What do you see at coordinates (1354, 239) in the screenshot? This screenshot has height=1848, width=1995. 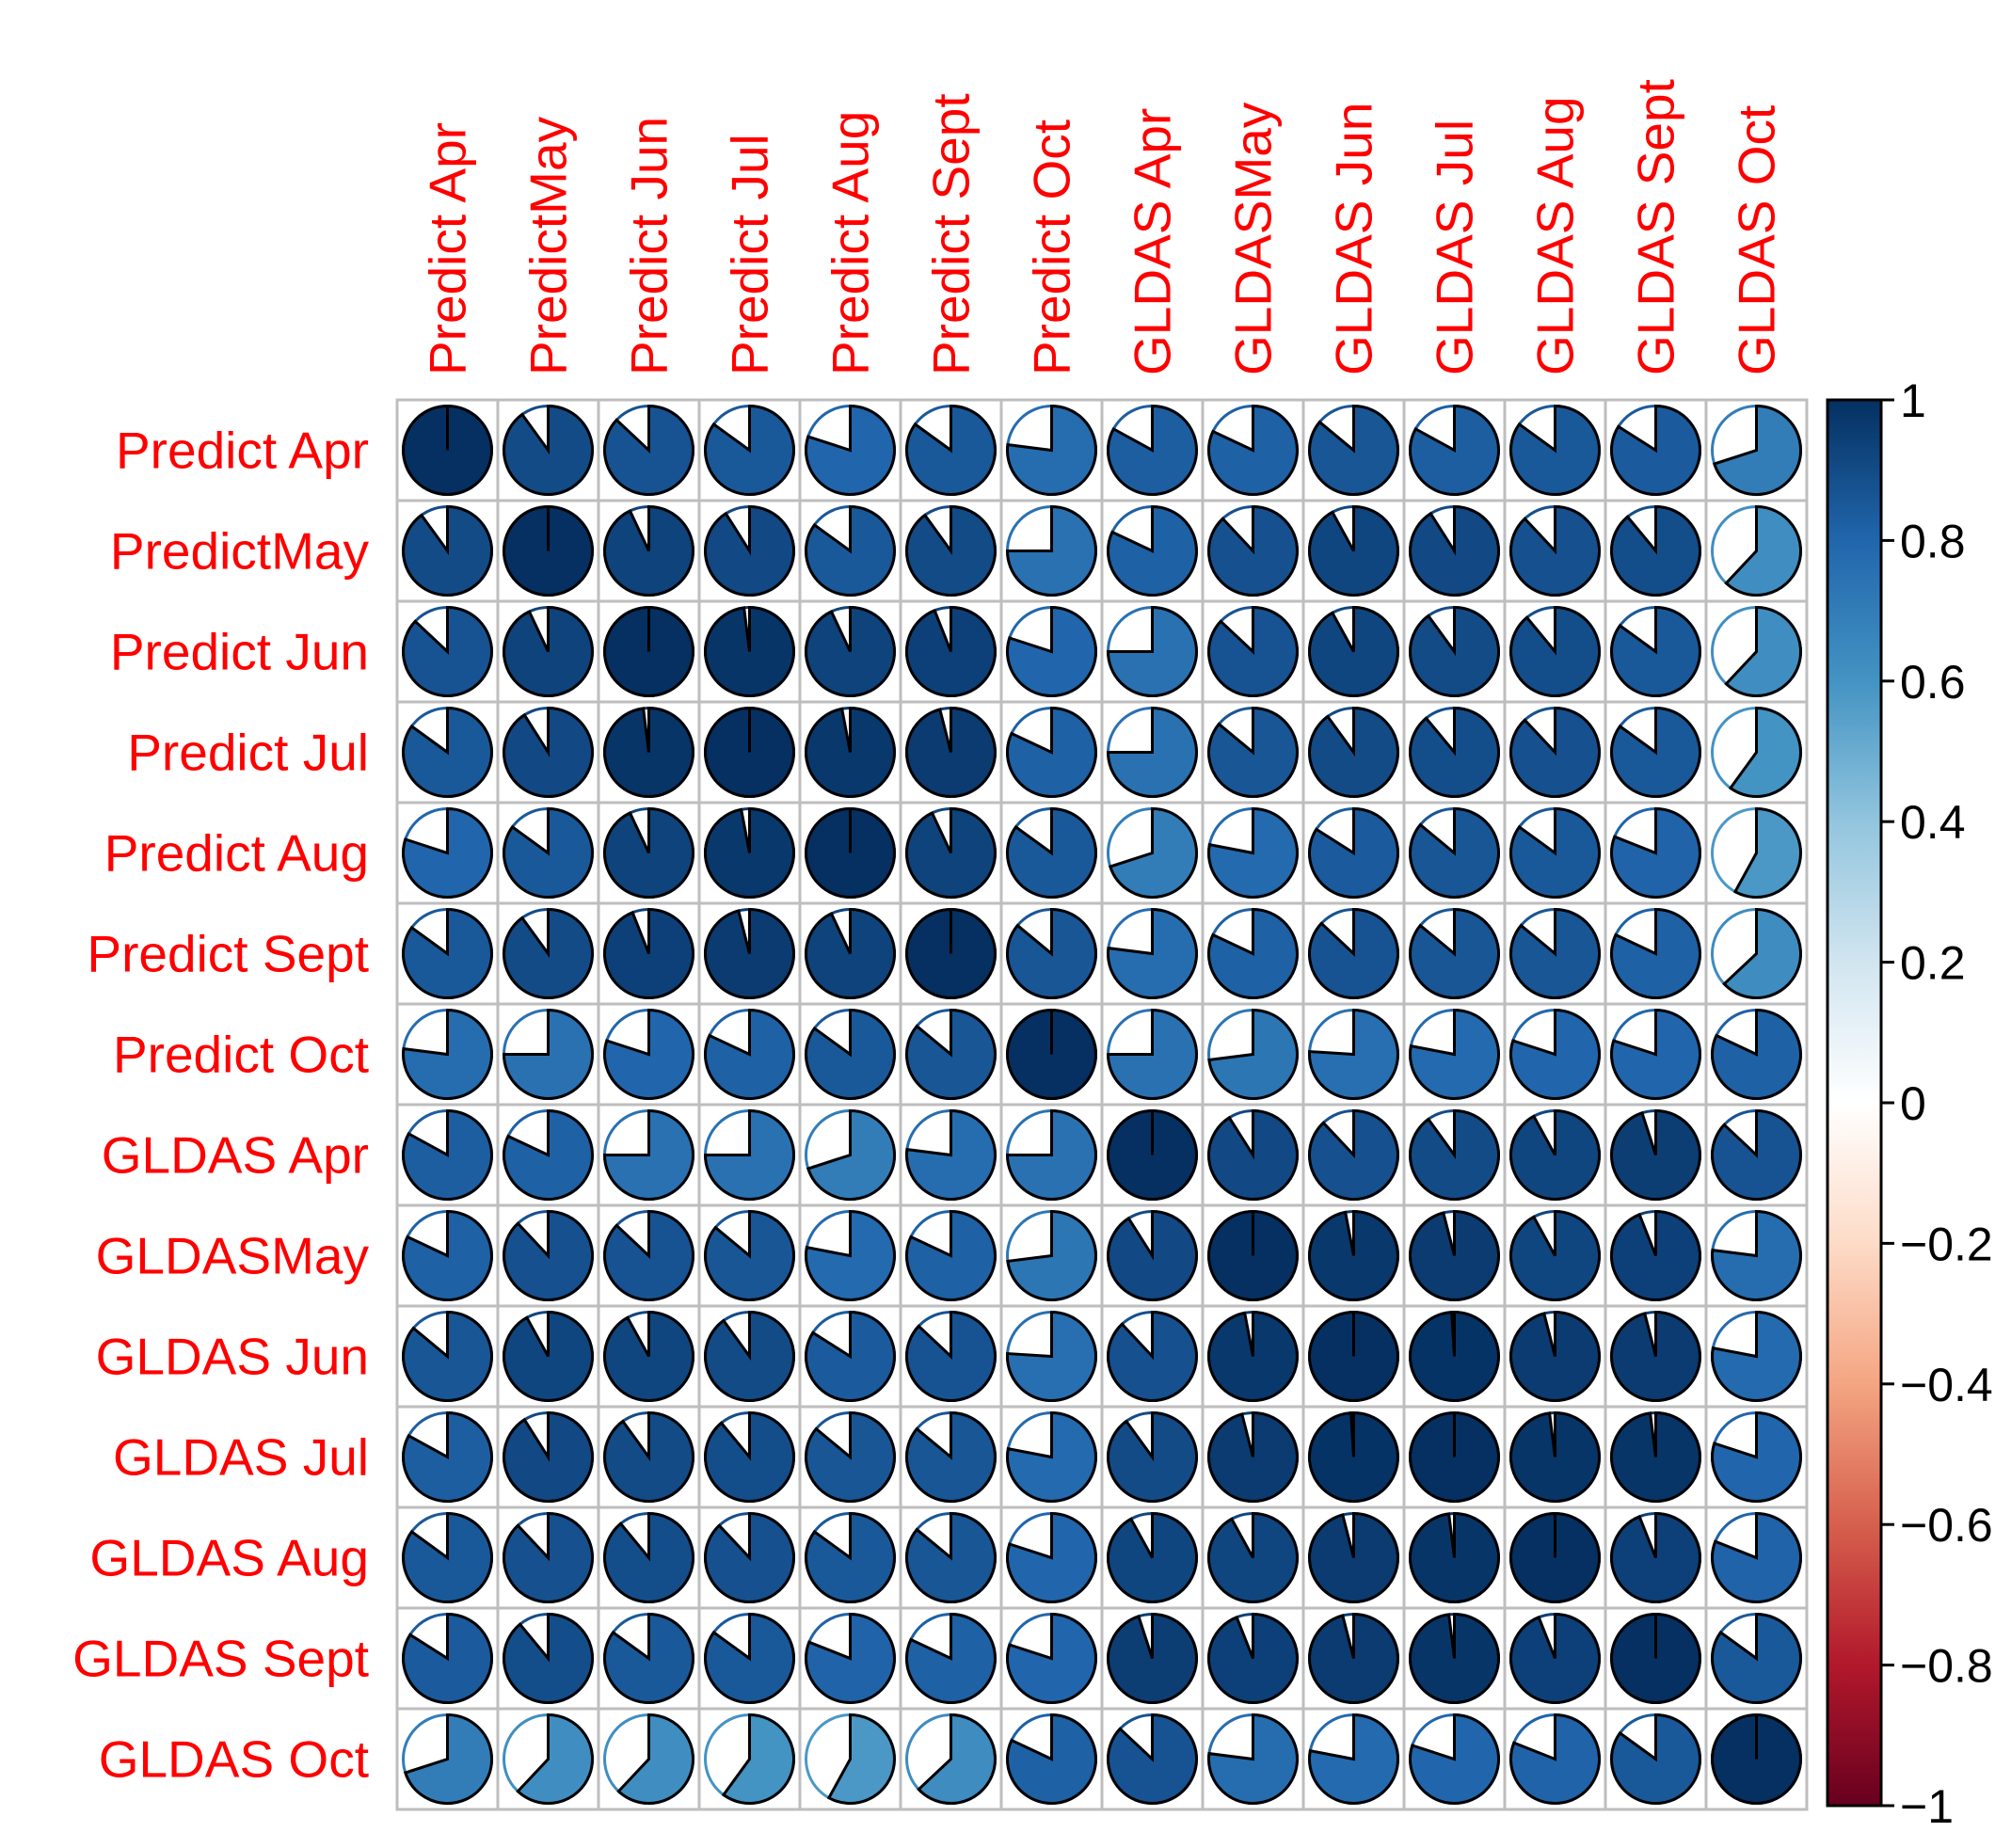 I see `column-label: GLDAS Jun` at bounding box center [1354, 239].